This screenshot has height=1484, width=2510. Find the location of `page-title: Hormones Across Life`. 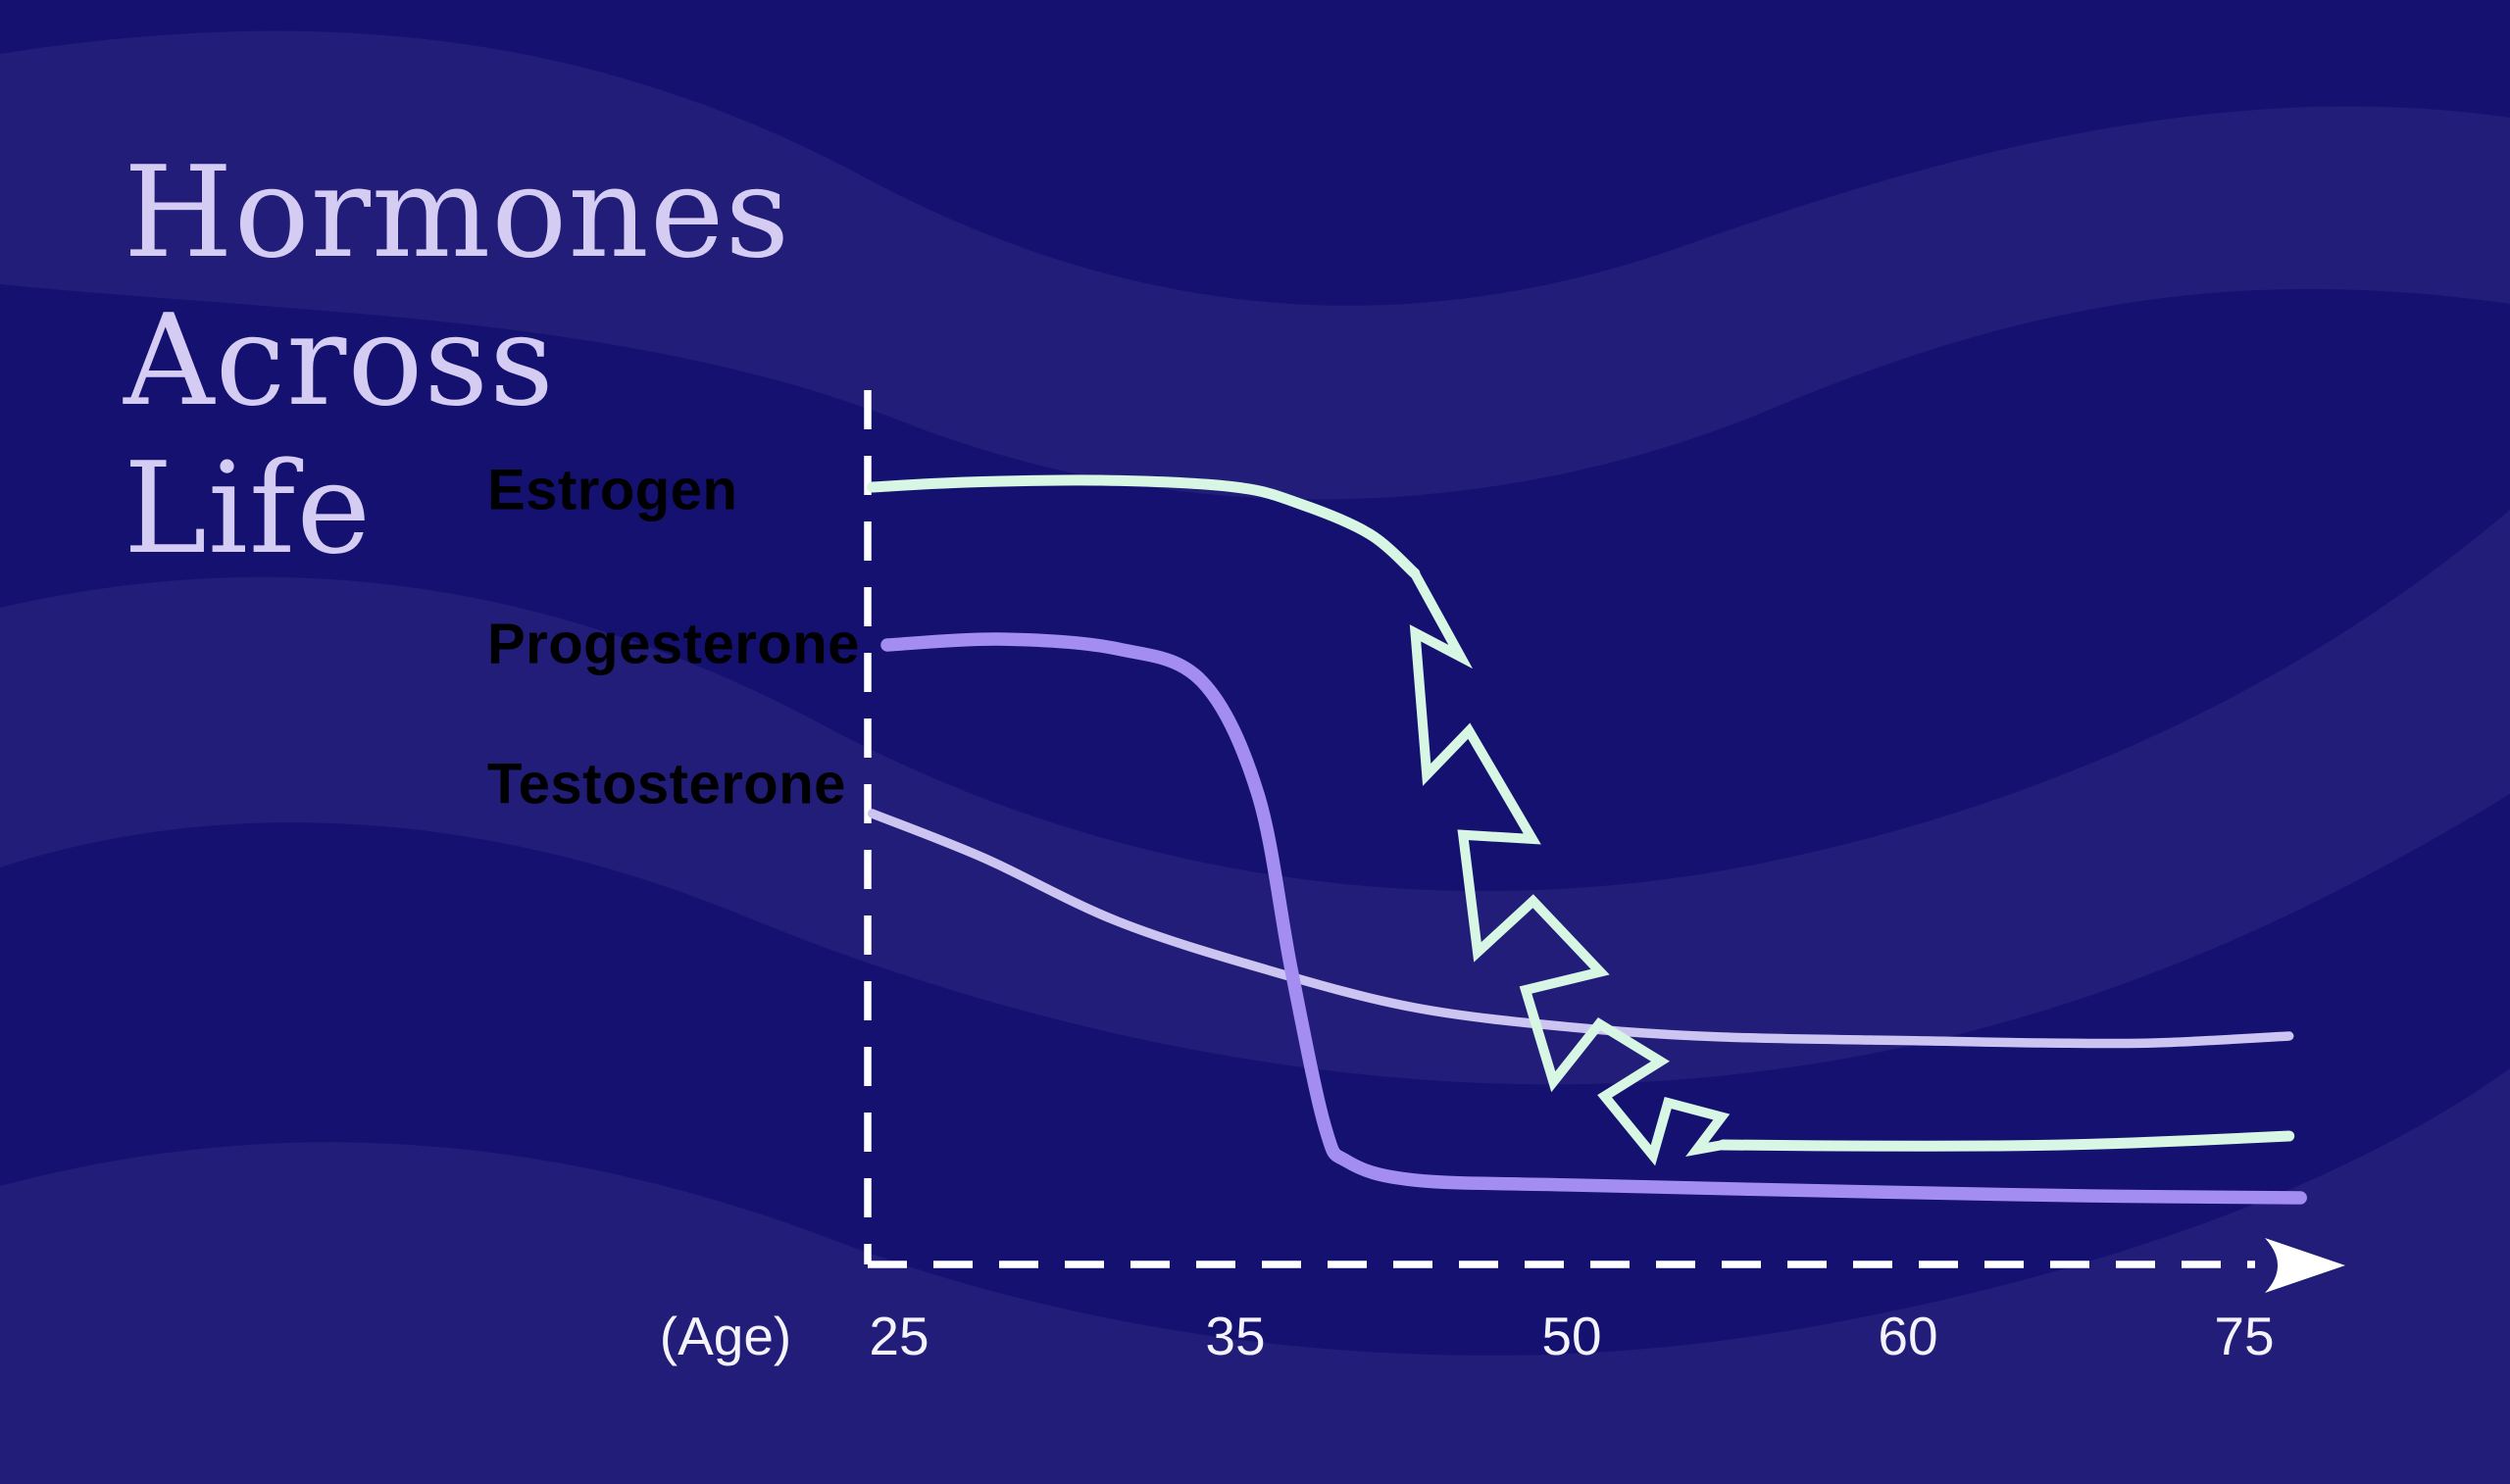

page-title: Hormones Across Life is located at coordinates (457, 361).